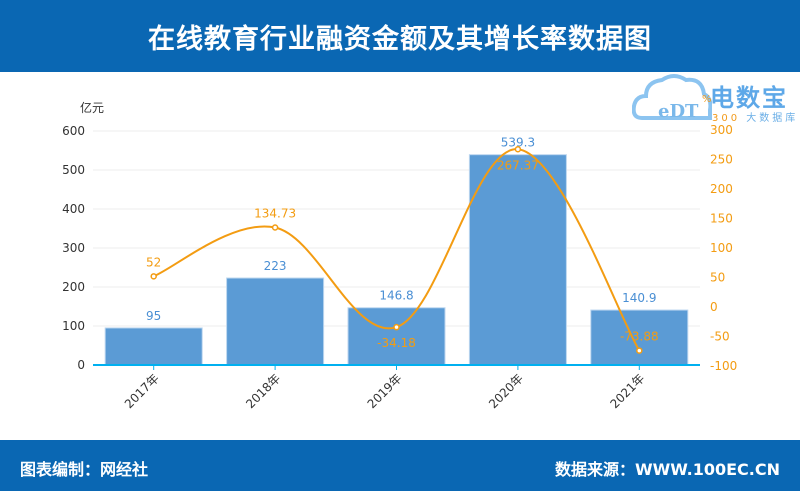 The image size is (800, 491). I want to click on y-tick-label: 400, so click(73, 209).